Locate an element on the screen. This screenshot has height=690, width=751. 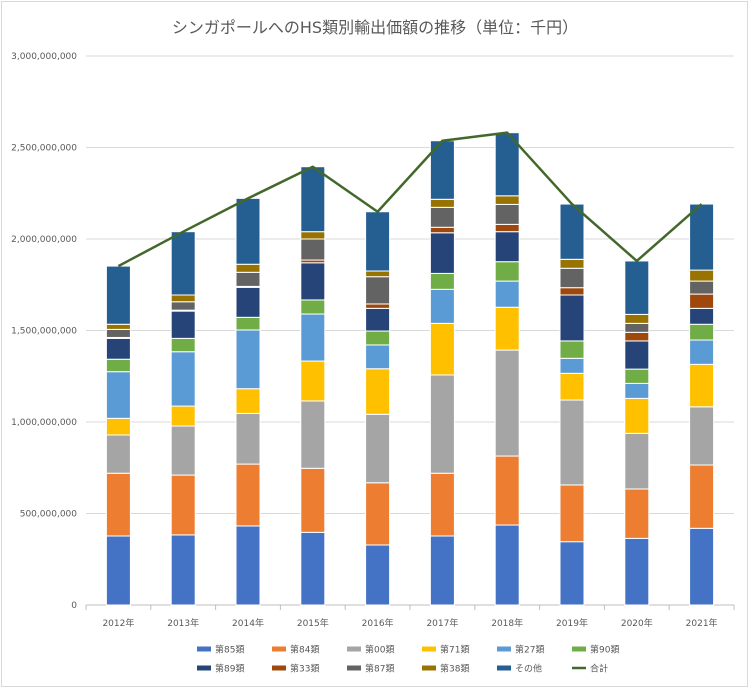
x-tick-label: 2013年 is located at coordinates (183, 623).